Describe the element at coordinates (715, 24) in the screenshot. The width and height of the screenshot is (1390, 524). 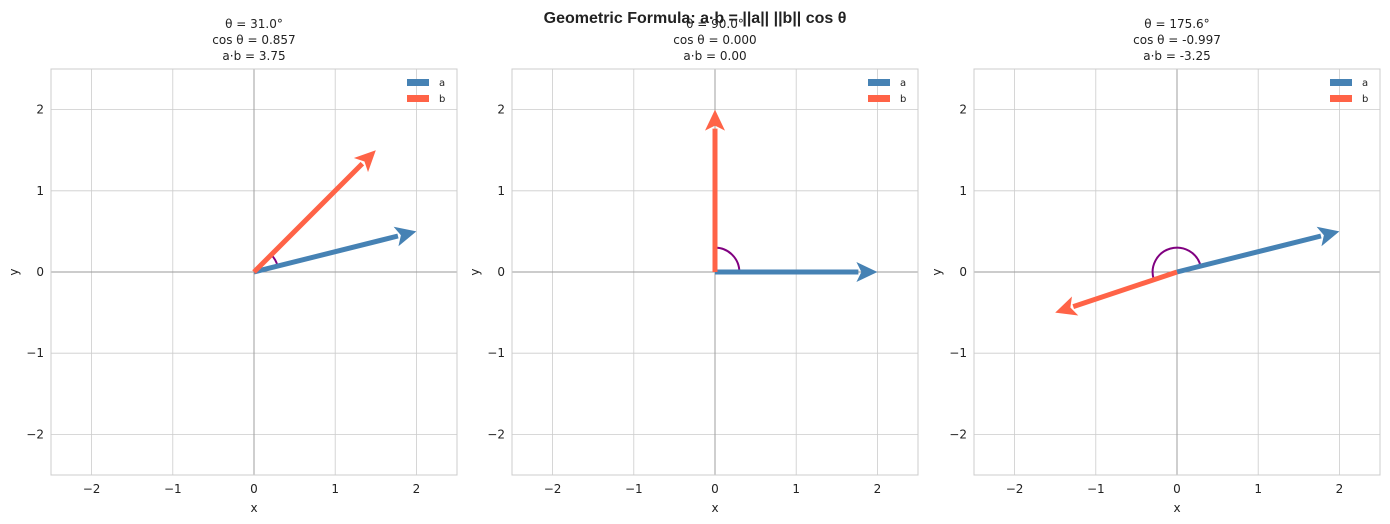
I see `panel-title-line: θ = 90.0°` at that location.